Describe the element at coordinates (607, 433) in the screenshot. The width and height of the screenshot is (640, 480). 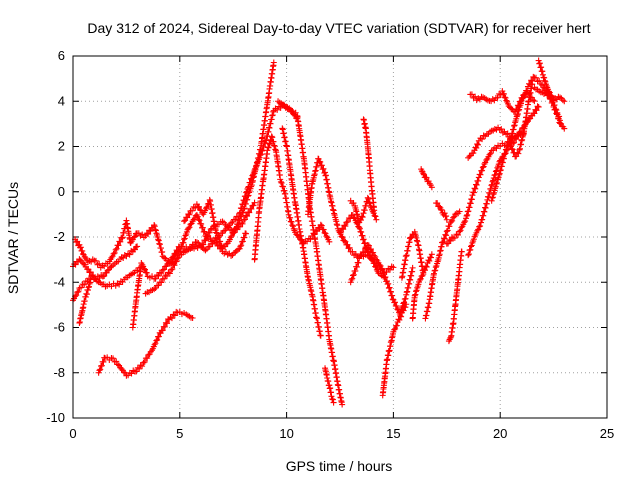
I see `x-tick-label: 25` at that location.